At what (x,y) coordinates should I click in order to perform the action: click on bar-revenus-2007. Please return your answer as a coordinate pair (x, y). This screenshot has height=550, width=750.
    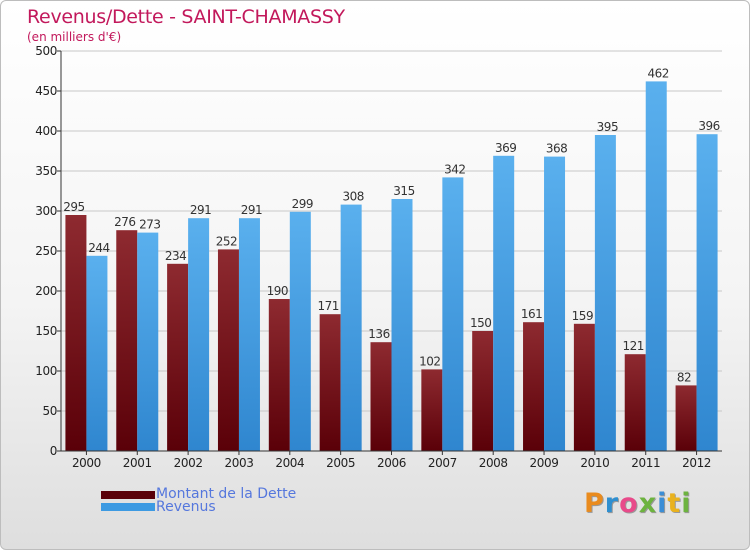
    Looking at the image, I should click on (453, 314).